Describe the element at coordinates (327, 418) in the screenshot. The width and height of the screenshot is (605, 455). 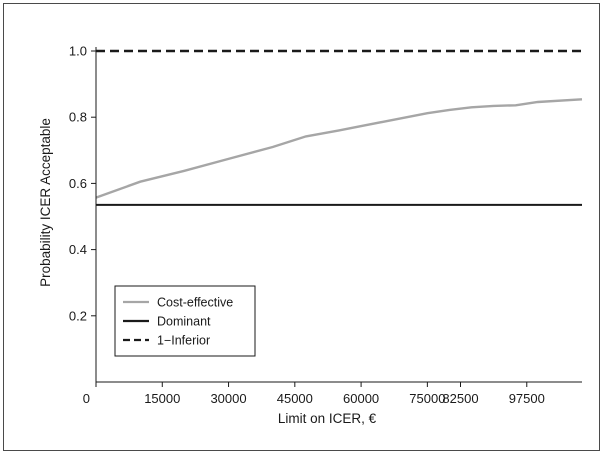
I see `x-axis-title: Limit on ICER, €` at that location.